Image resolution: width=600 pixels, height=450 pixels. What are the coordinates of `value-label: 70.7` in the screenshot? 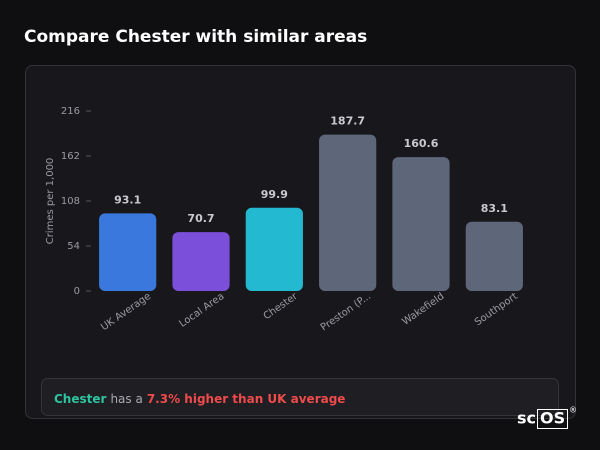 It's located at (200, 218).